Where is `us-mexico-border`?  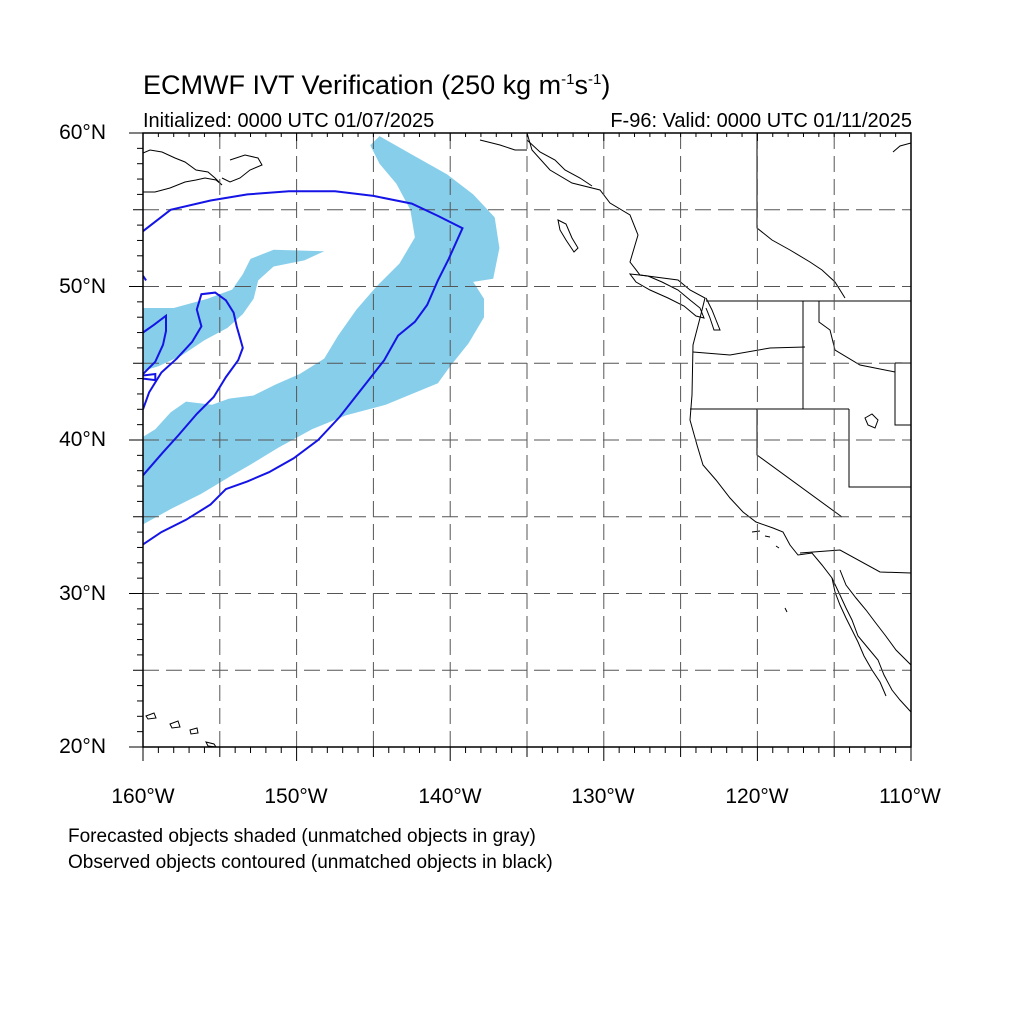 us-mexico-border is located at coordinates (855, 561).